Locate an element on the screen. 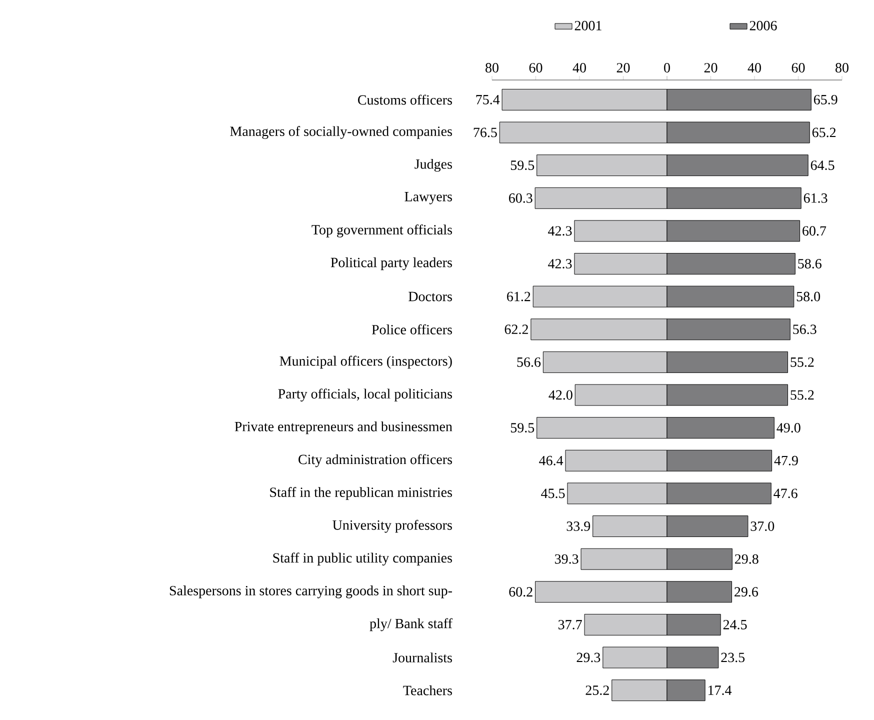  y-tick-label: Salespersons in stores carrying goods in short sup- is located at coordinates (311, 592).